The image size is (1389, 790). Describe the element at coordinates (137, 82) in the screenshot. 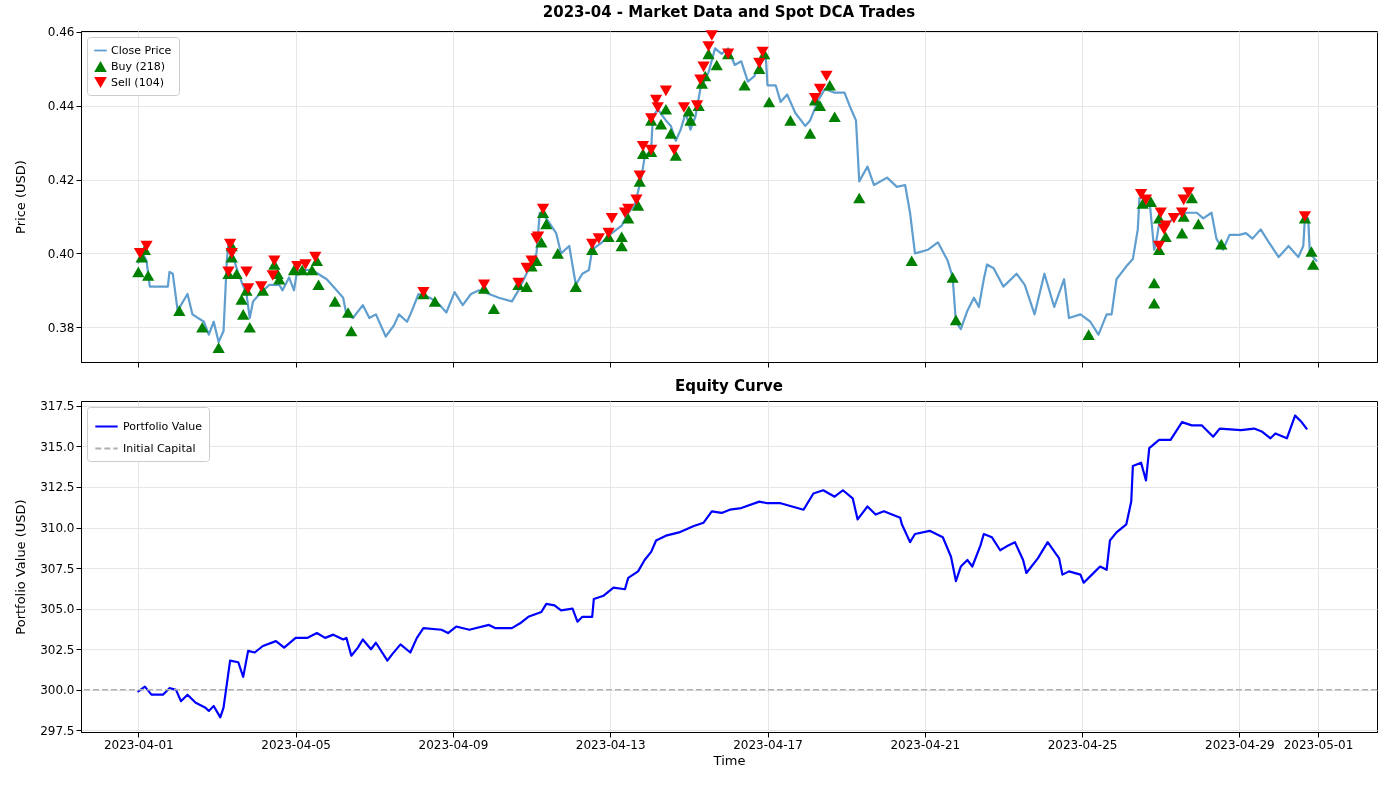

I see `legend-label: Sell (104)` at that location.